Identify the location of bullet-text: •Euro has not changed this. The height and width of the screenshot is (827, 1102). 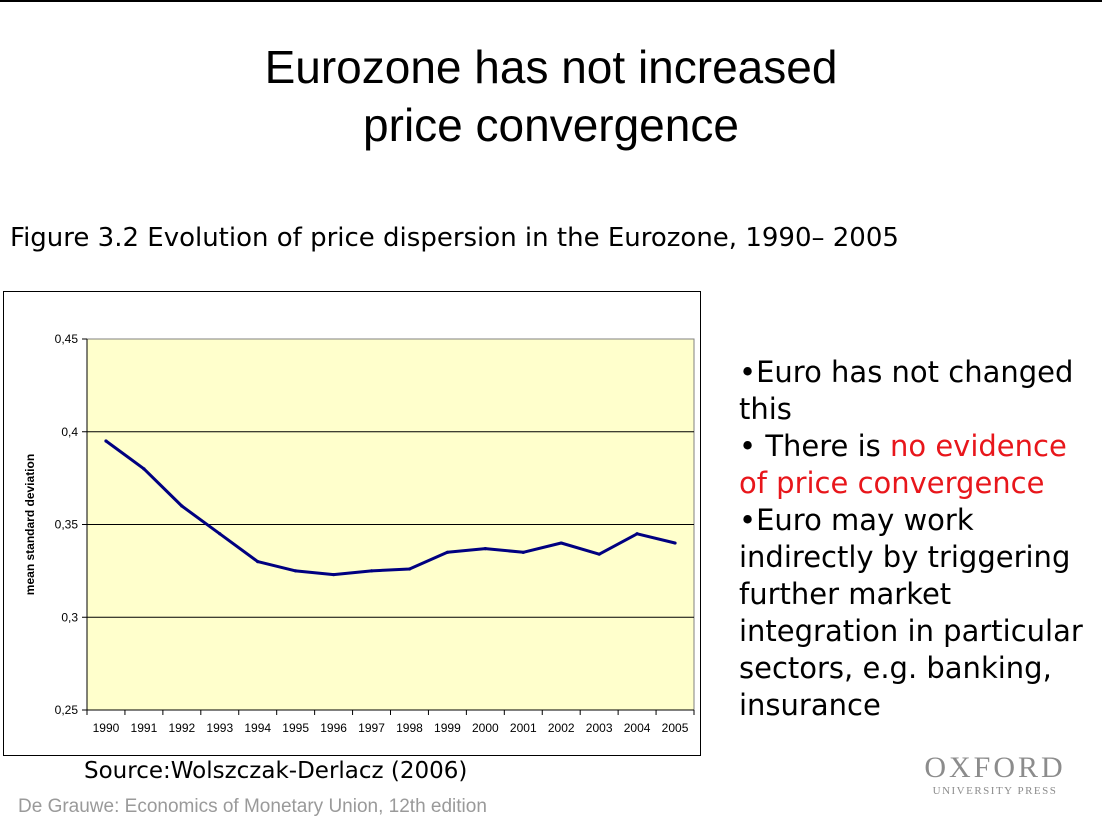
(906, 390).